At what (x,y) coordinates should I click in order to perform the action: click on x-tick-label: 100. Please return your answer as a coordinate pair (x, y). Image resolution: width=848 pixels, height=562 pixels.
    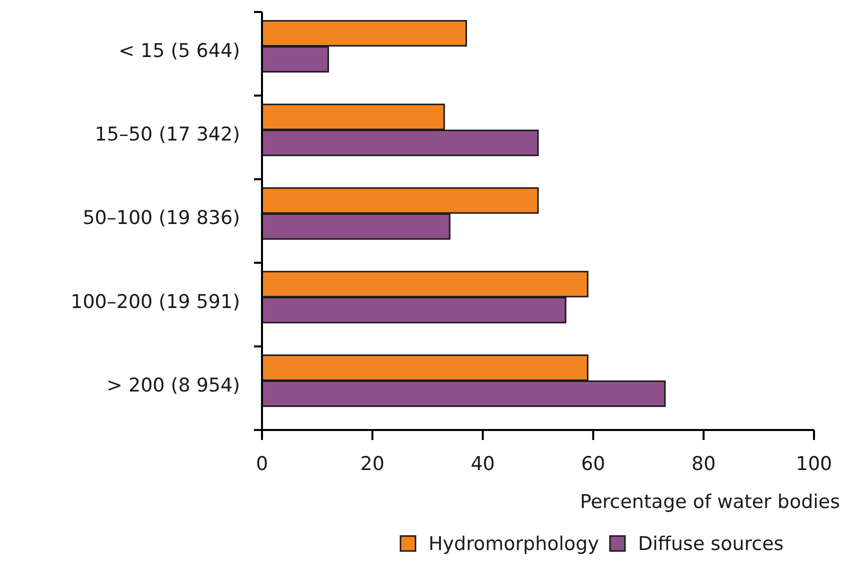
    Looking at the image, I should click on (814, 464).